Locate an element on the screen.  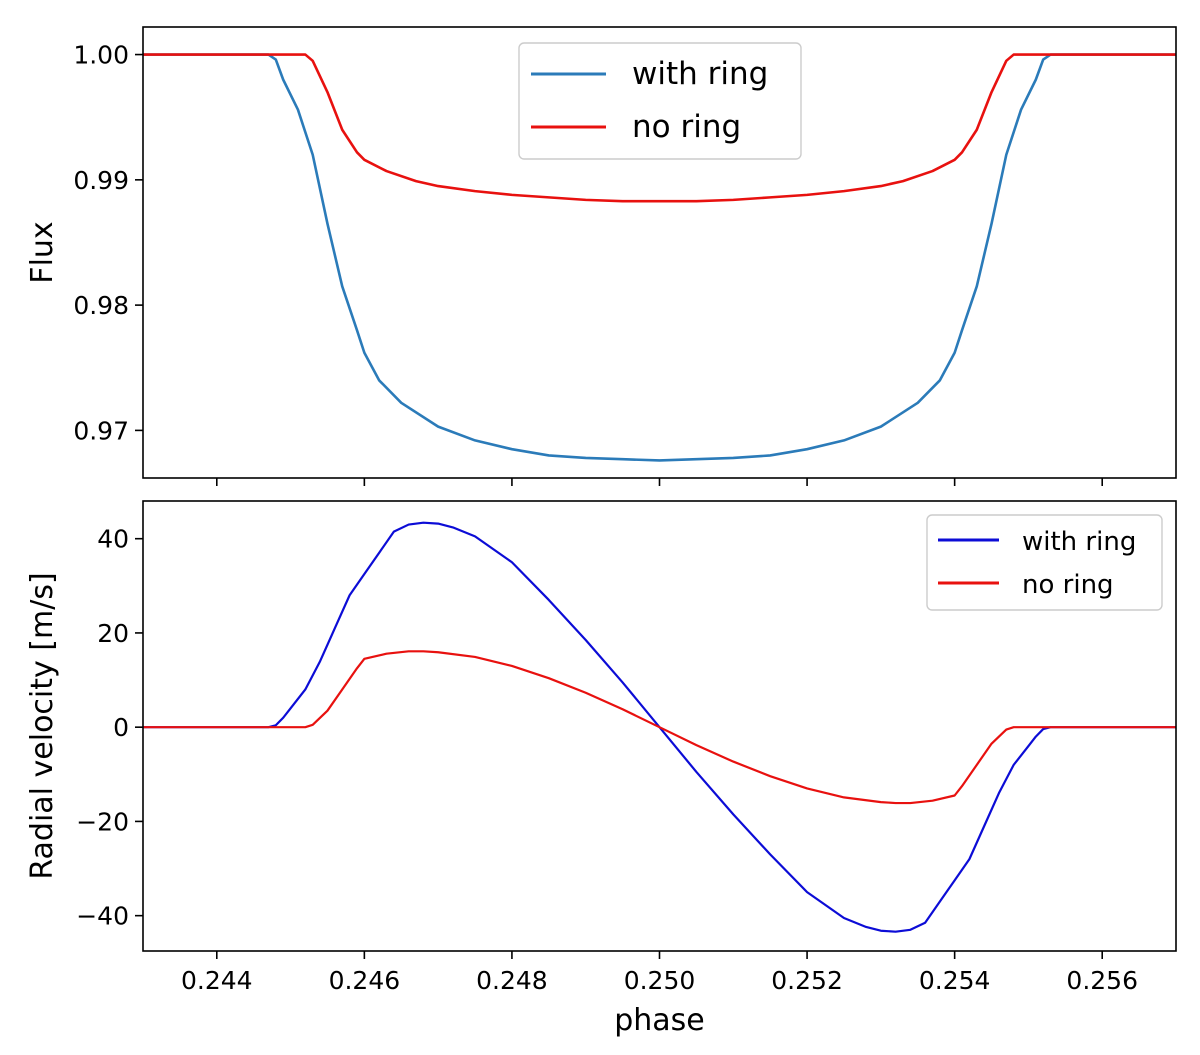
y-tick-label: 0.97 is located at coordinates (101, 430).